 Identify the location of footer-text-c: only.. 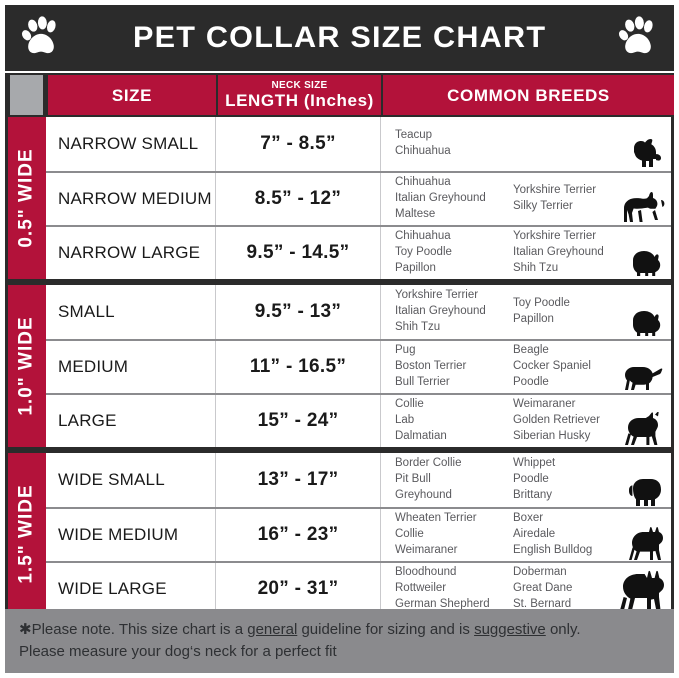
(563, 629).